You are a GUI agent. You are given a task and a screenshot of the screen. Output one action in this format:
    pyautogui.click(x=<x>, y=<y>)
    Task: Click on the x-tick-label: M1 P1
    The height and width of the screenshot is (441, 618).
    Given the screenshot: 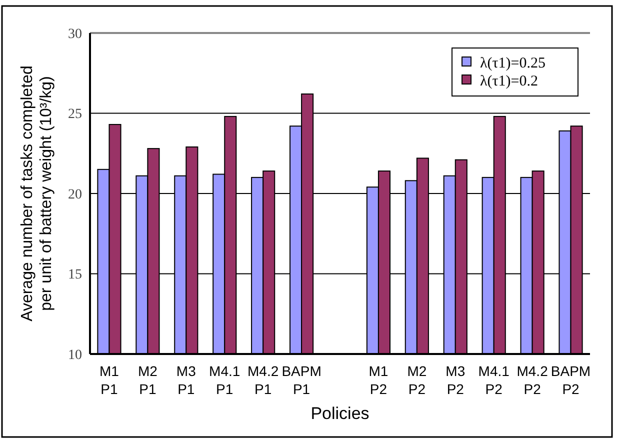 What is the action you would take?
    pyautogui.click(x=110, y=380)
    